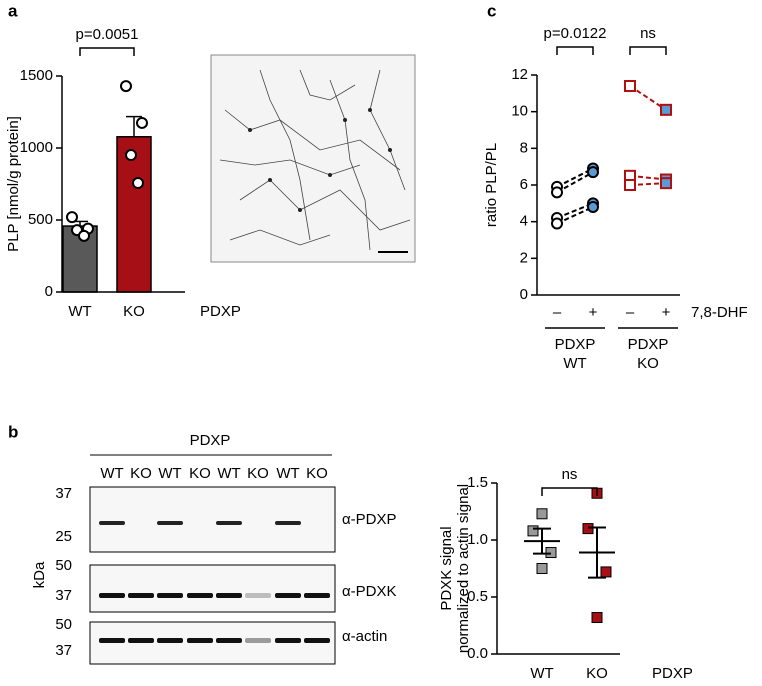 Image resolution: width=762 pixels, height=686 pixels. I want to click on x-axis-label: 7,8-DHF, so click(719, 312).